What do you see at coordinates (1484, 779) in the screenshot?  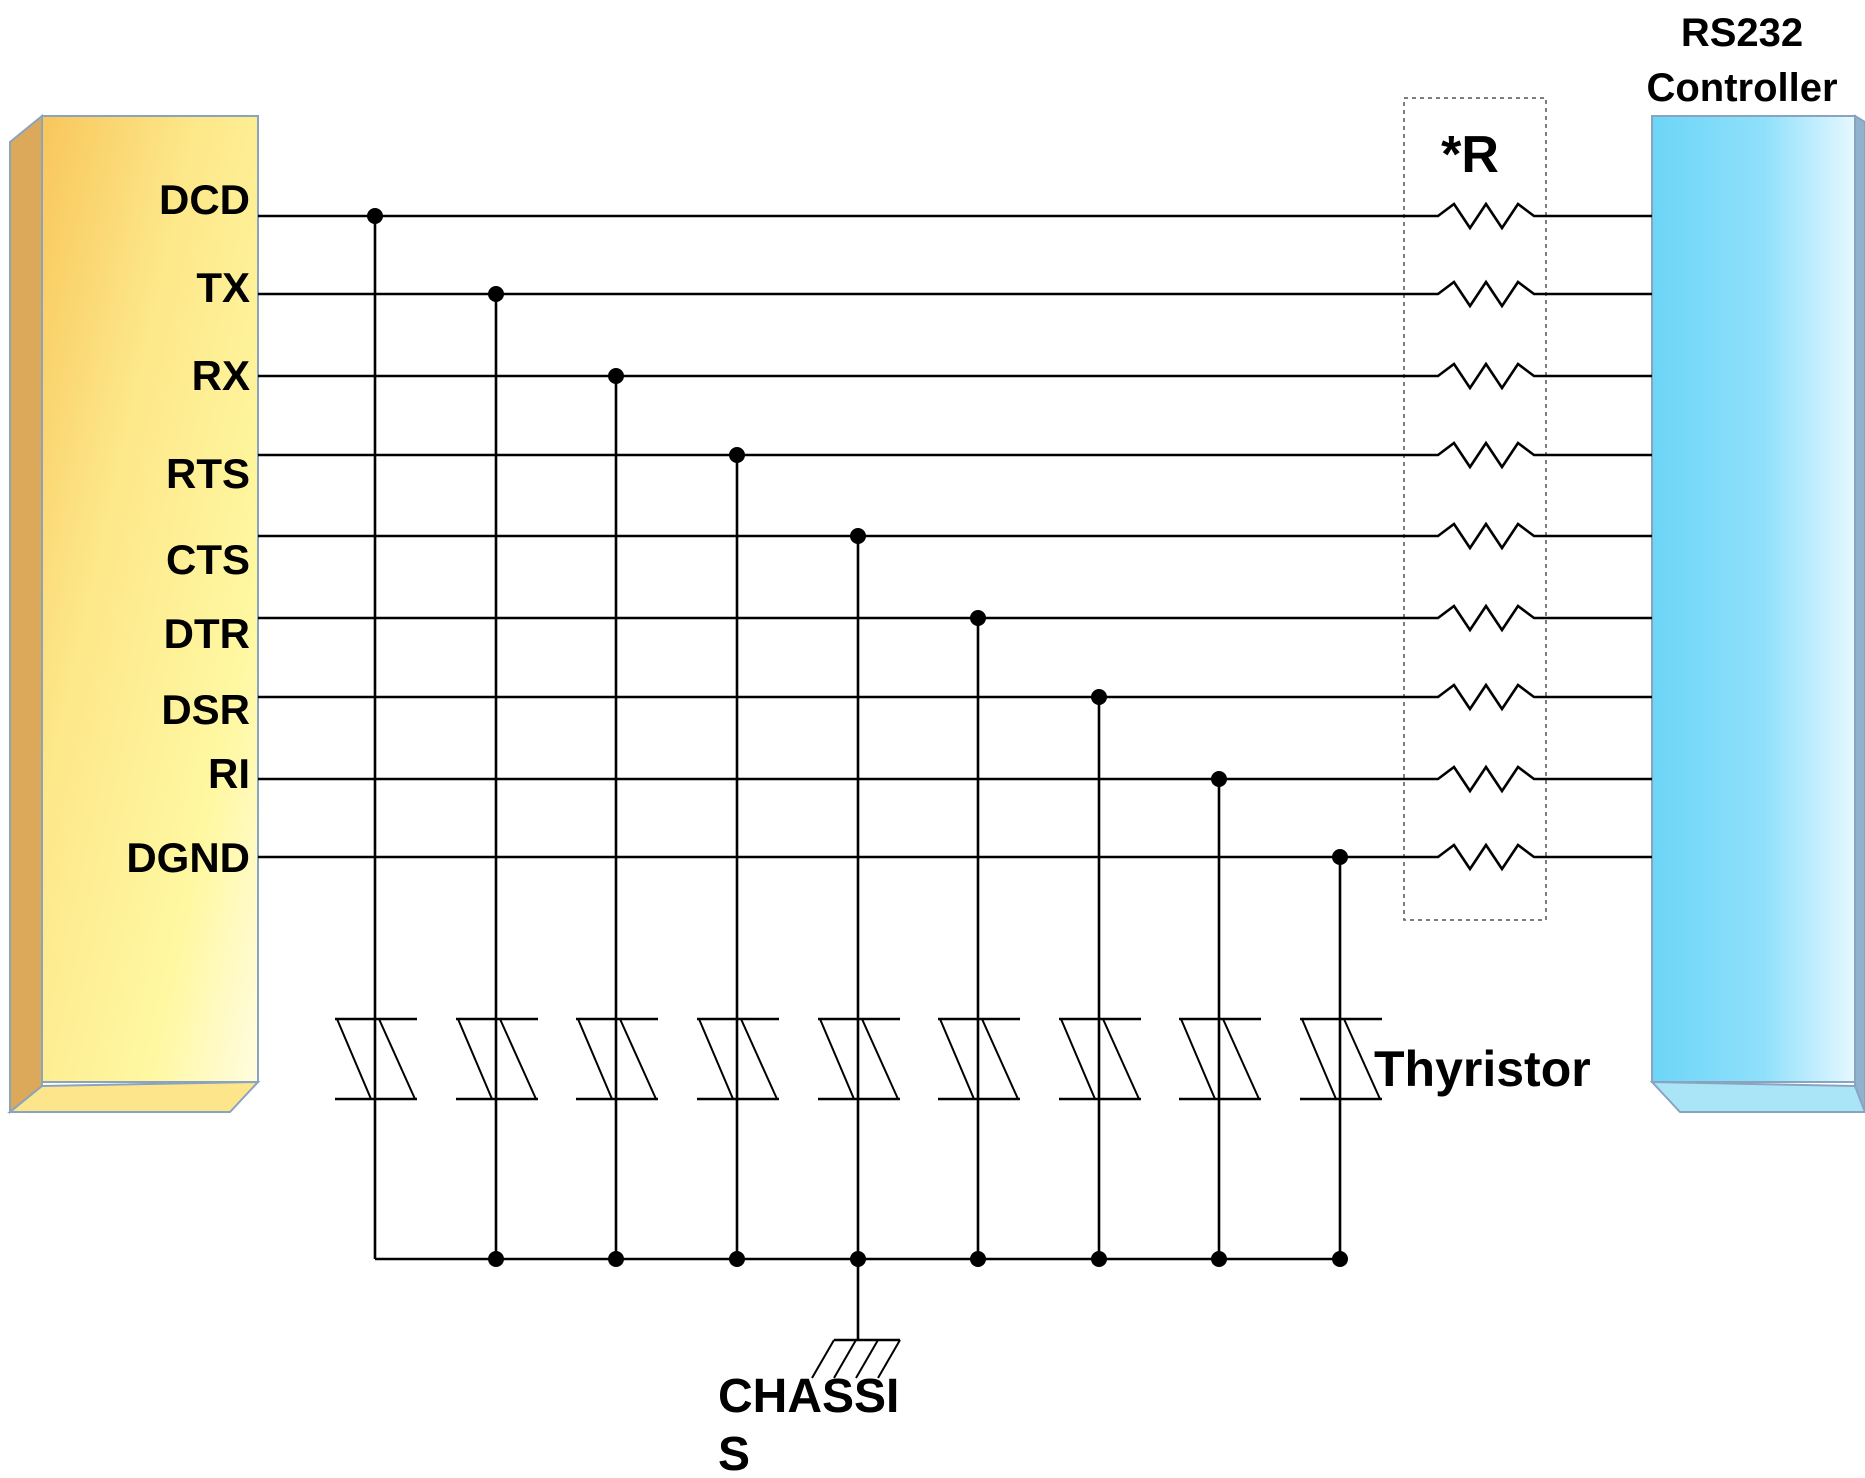 I see `resistor-ri` at bounding box center [1484, 779].